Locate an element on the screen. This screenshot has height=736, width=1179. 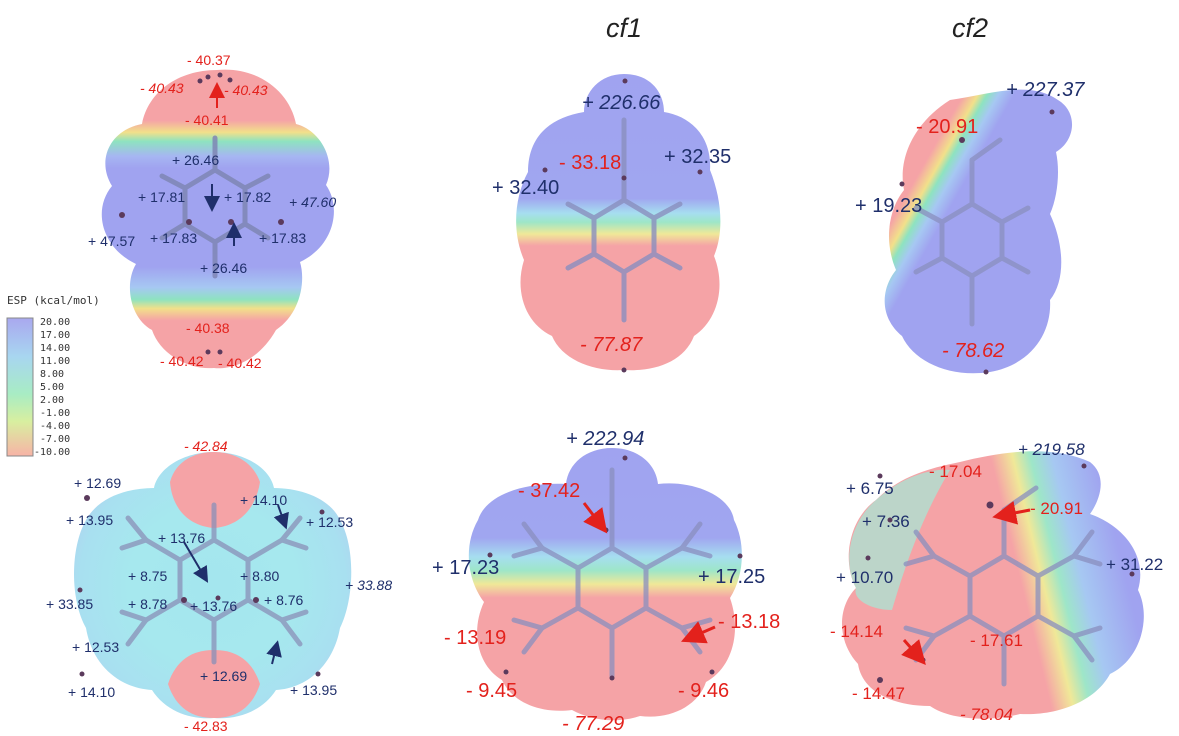
legend-tick: 20.00 is located at coordinates (55, 322).